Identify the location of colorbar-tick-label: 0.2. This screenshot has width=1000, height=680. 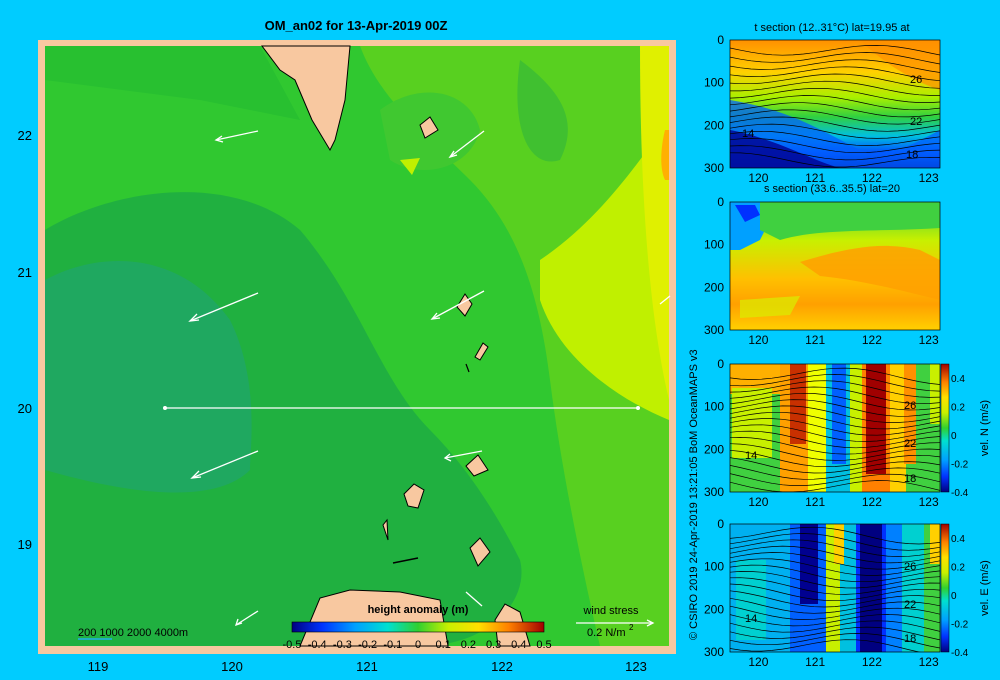
(468, 645).